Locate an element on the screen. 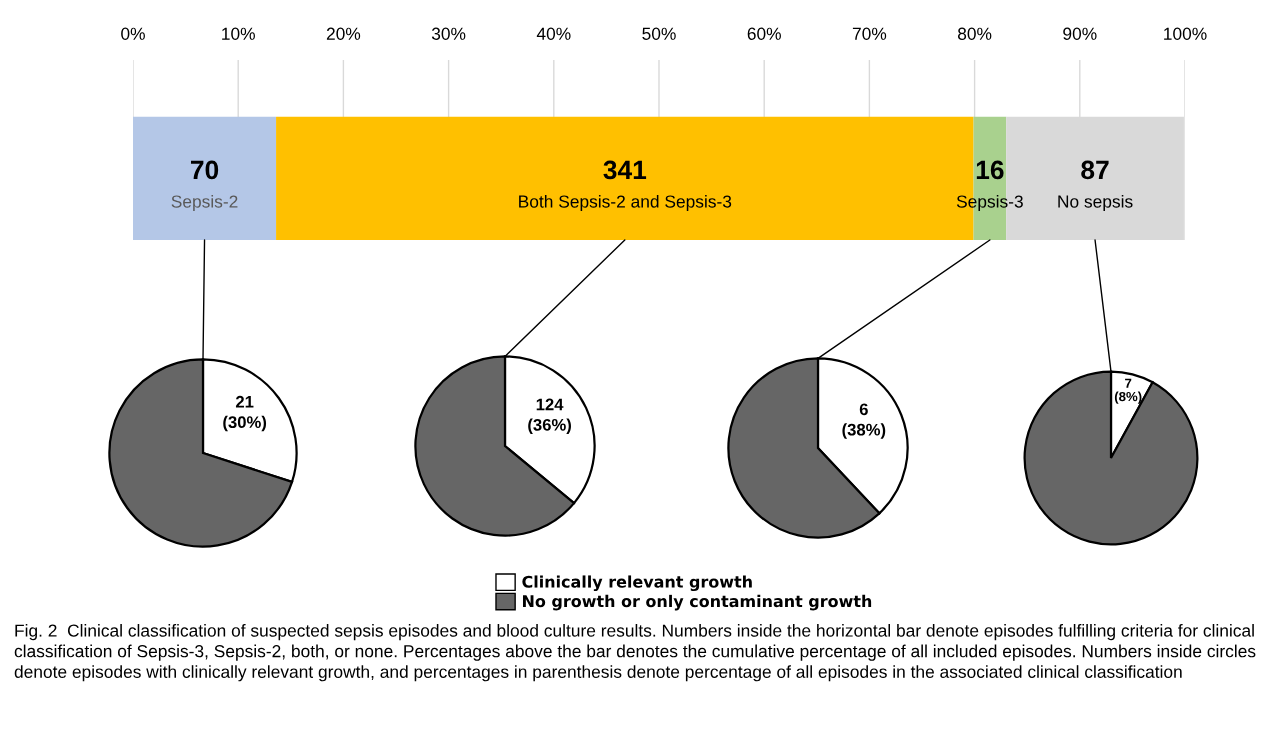 This screenshot has width=1285, height=731. x-tick-label: 20% is located at coordinates (343, 33).